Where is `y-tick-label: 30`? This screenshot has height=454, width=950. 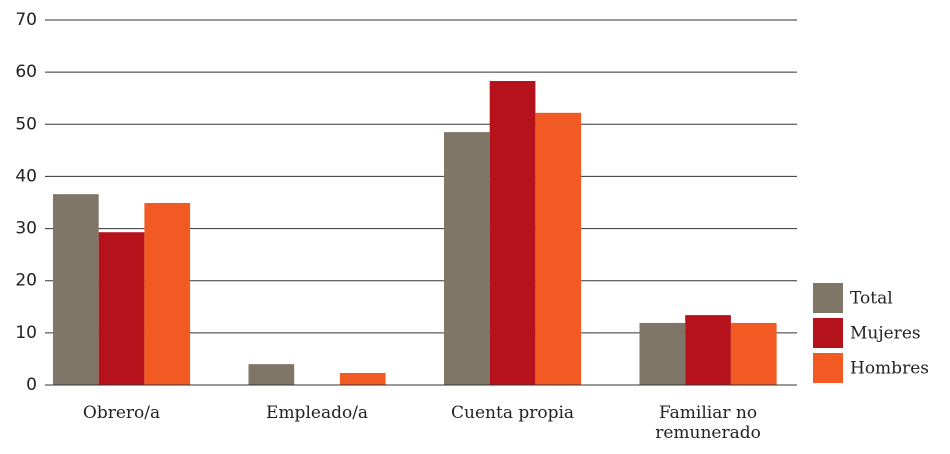 y-tick-label: 30 is located at coordinates (26, 229).